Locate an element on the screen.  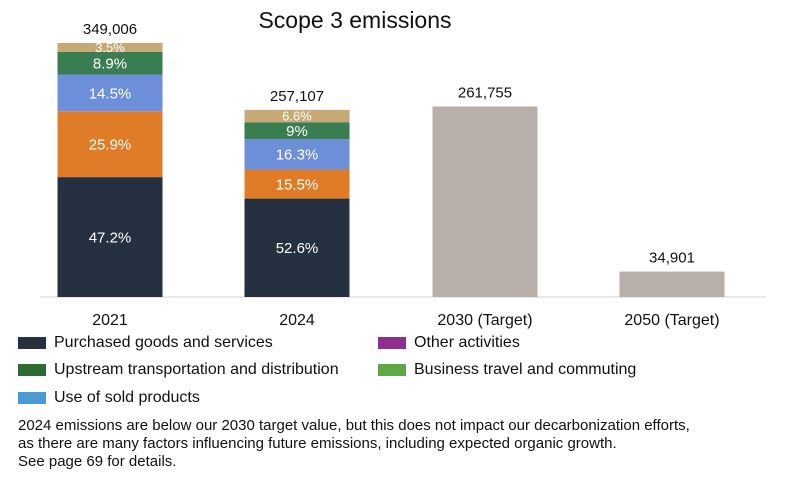
segment-label: 6.6% is located at coordinates (297, 116).